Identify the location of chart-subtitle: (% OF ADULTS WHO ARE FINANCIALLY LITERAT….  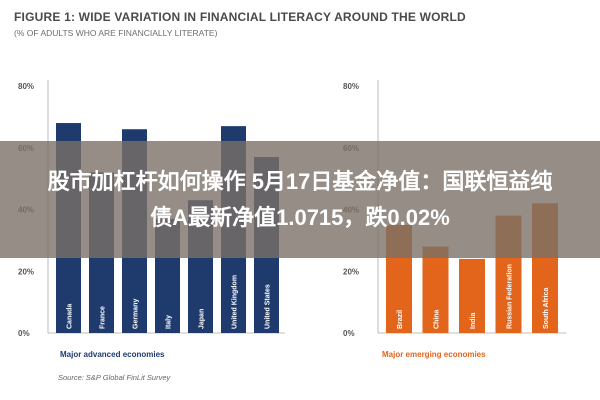
(116, 33).